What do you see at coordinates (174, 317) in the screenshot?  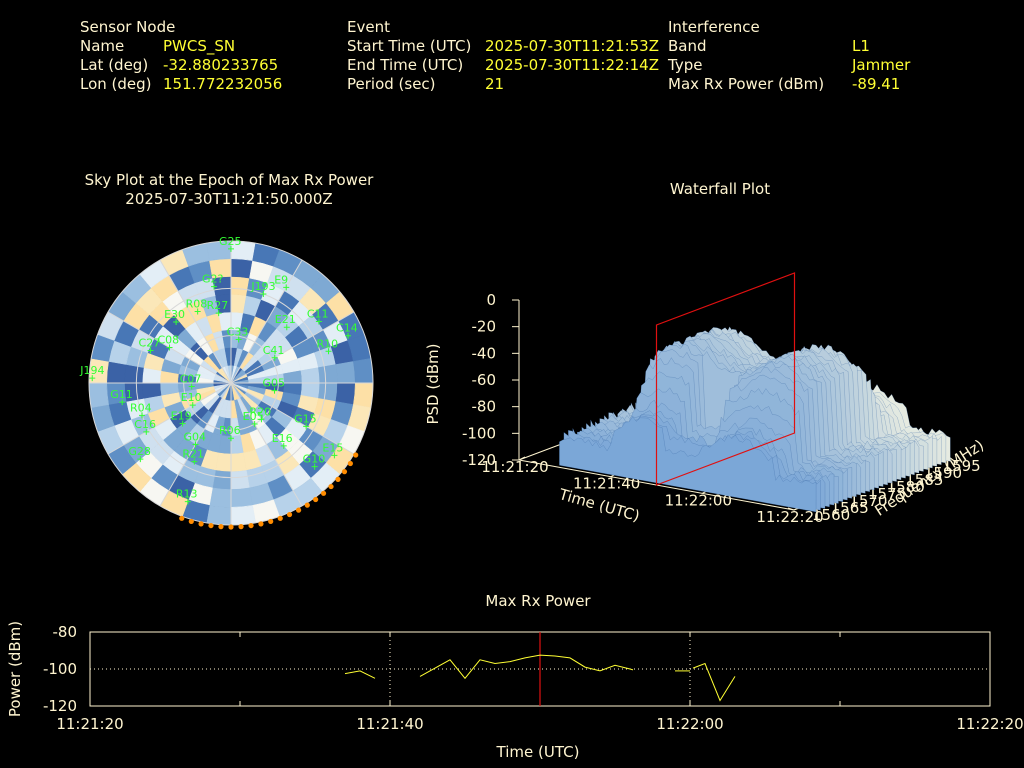 I see `satellite-marker: E30` at bounding box center [174, 317].